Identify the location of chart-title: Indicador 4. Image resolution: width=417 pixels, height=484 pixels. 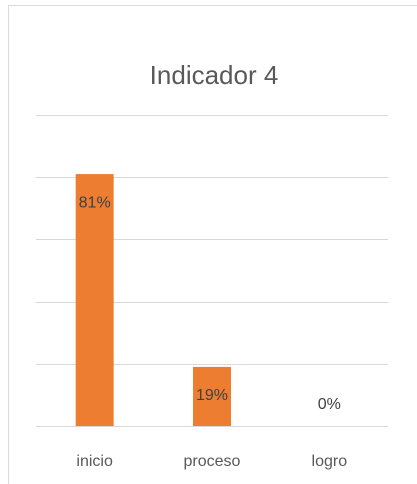
(214, 75).